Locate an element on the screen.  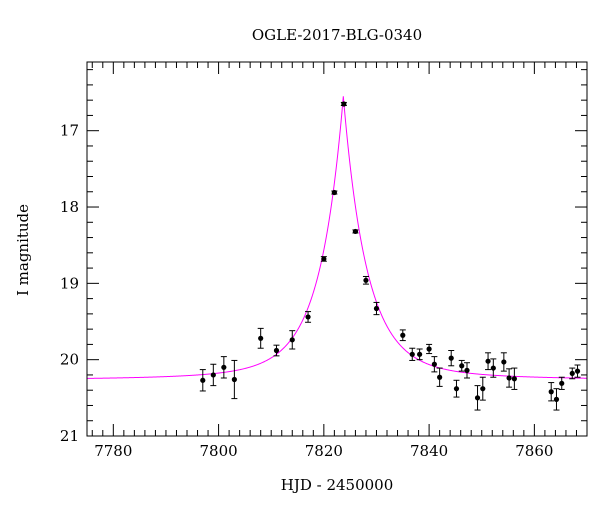
y-tick-label: 17 is located at coordinates (69, 131).